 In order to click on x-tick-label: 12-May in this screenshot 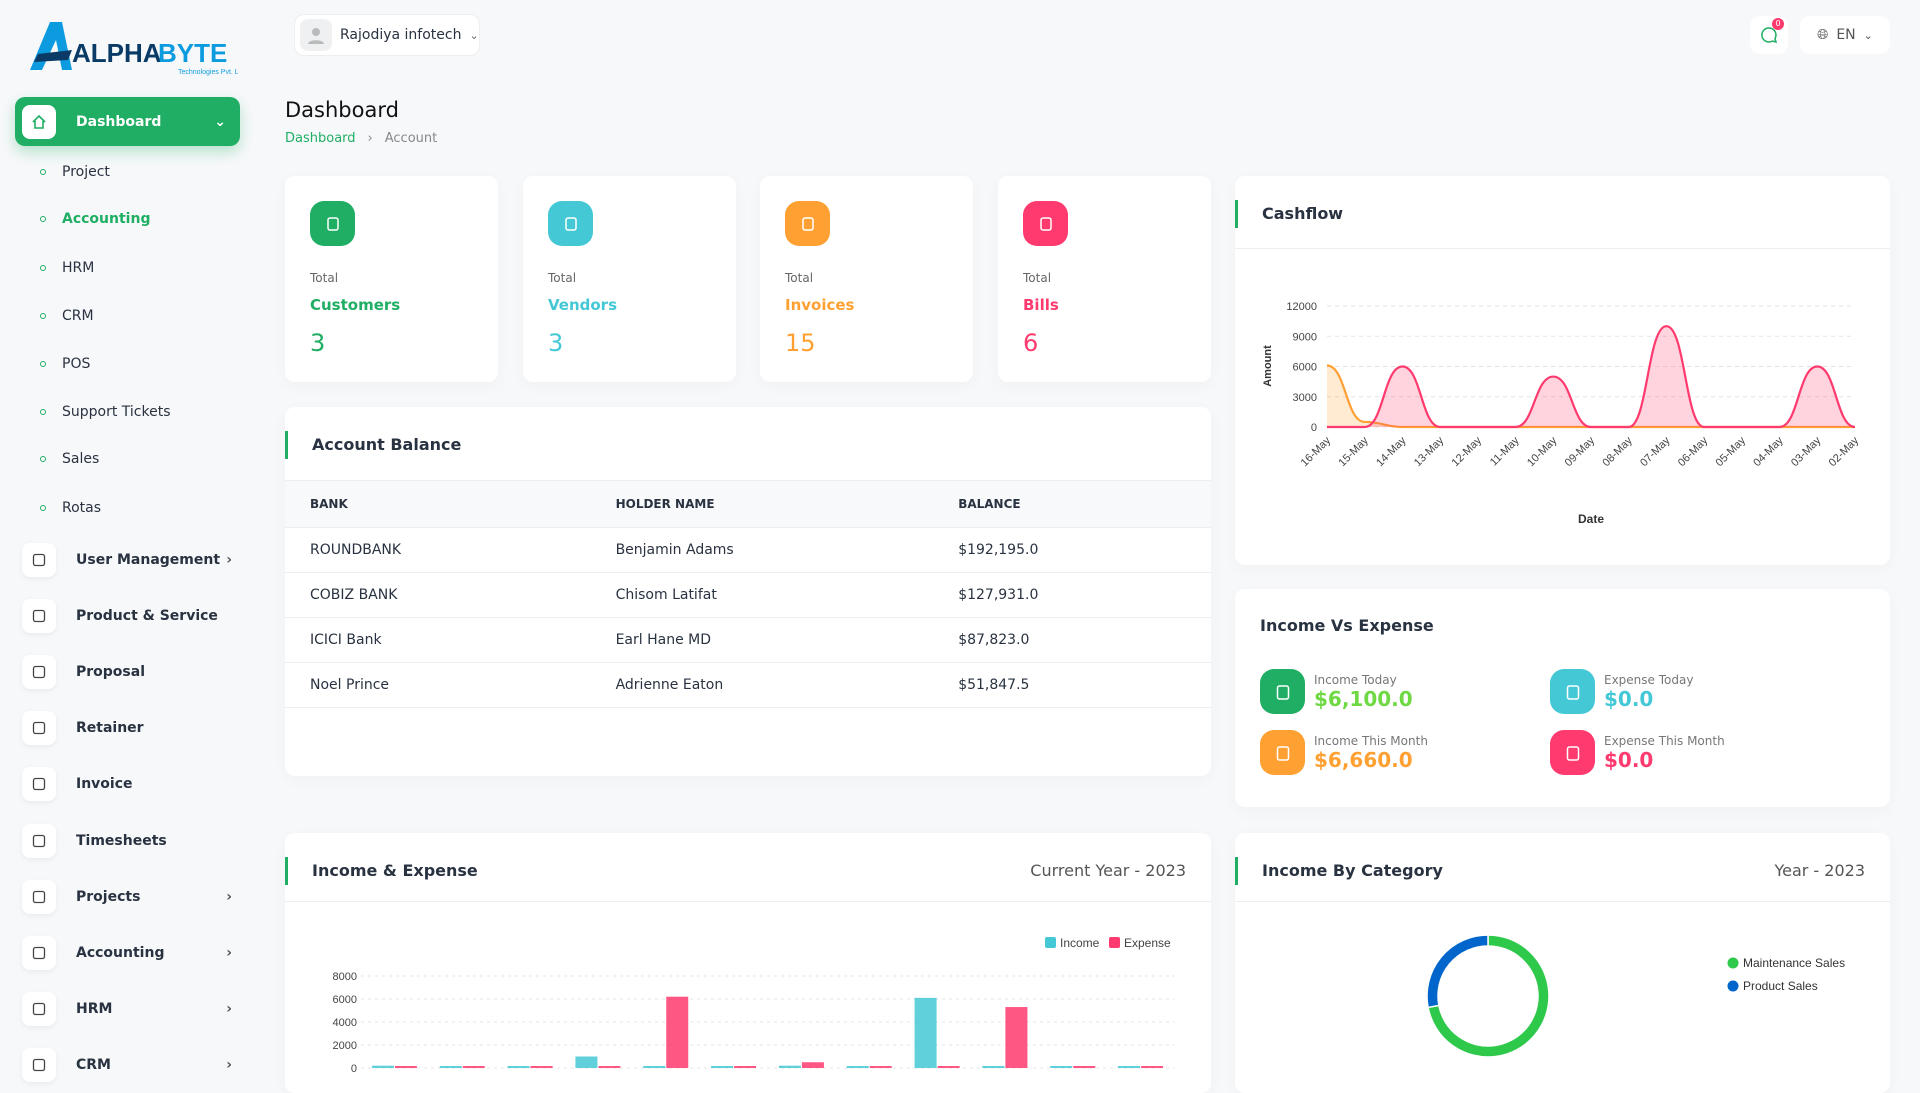, I will do `click(1467, 451)`.